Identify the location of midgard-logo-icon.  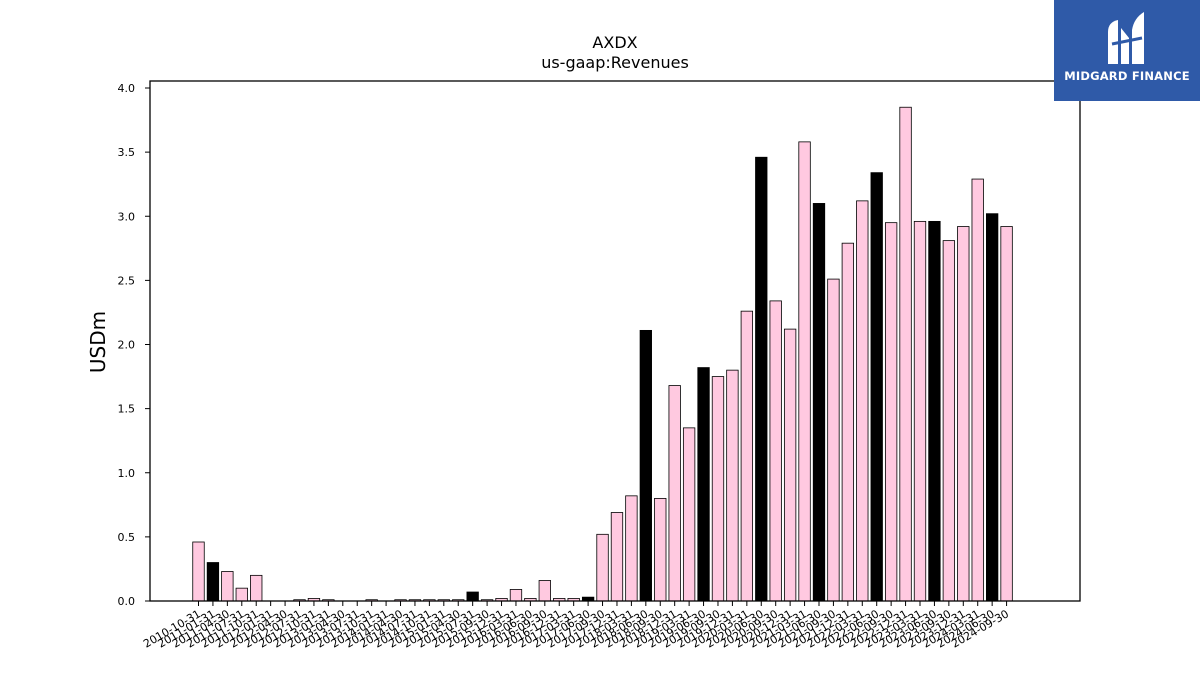
(1126, 38).